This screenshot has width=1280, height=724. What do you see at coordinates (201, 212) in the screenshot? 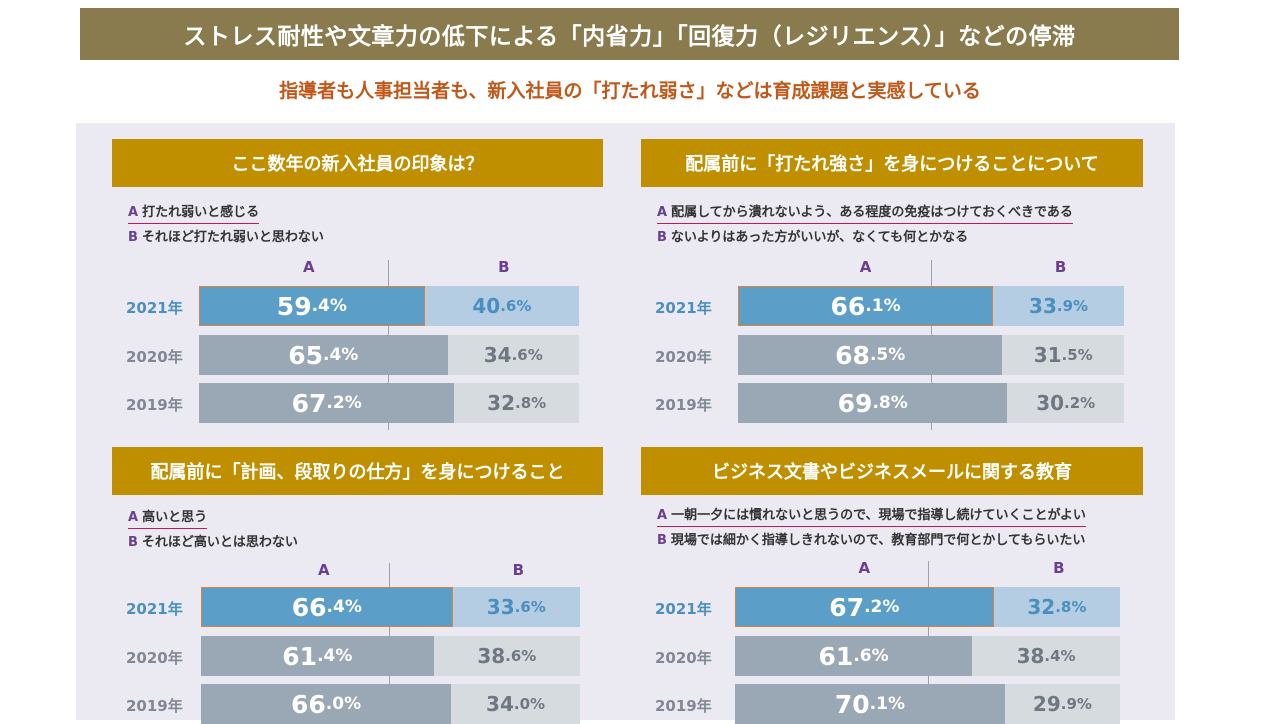
I see `legend-text: 打たれ弱いと感じる` at bounding box center [201, 212].